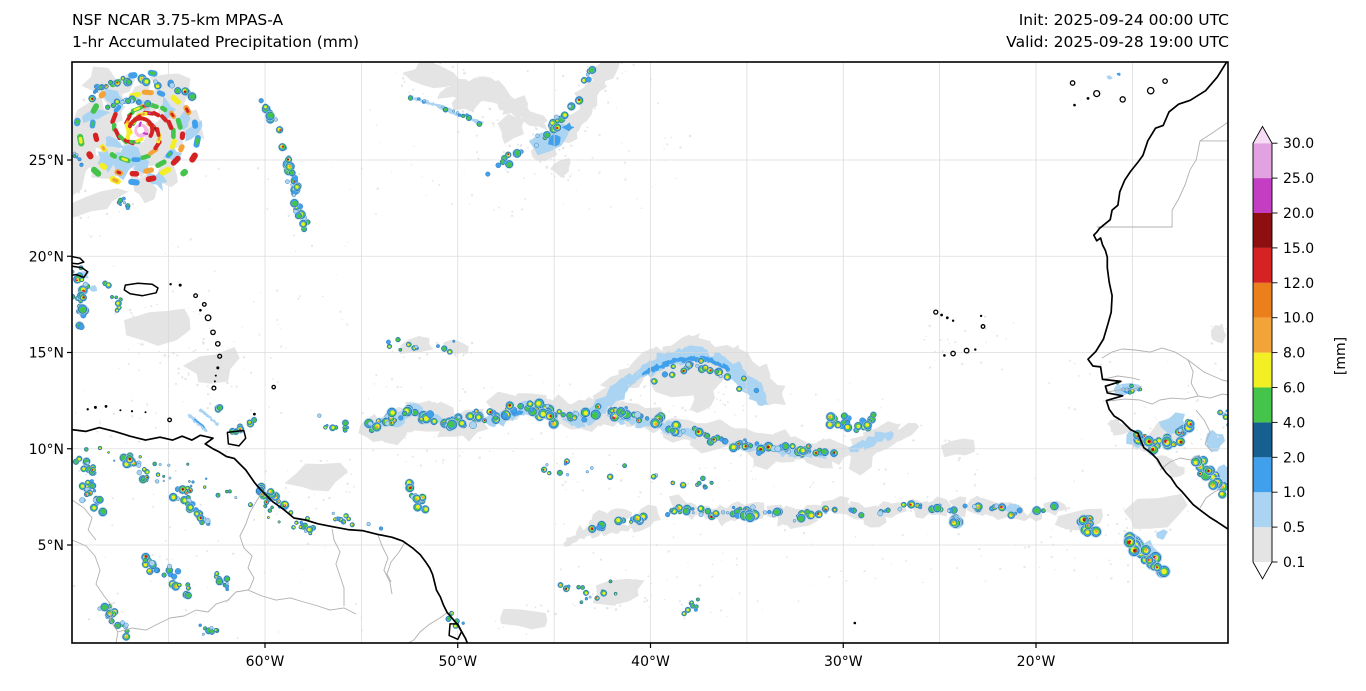 This screenshot has height=691, width=1366. What do you see at coordinates (1294, 458) in the screenshot?
I see `colorbar-tick-2.0: 2.0` at bounding box center [1294, 458].